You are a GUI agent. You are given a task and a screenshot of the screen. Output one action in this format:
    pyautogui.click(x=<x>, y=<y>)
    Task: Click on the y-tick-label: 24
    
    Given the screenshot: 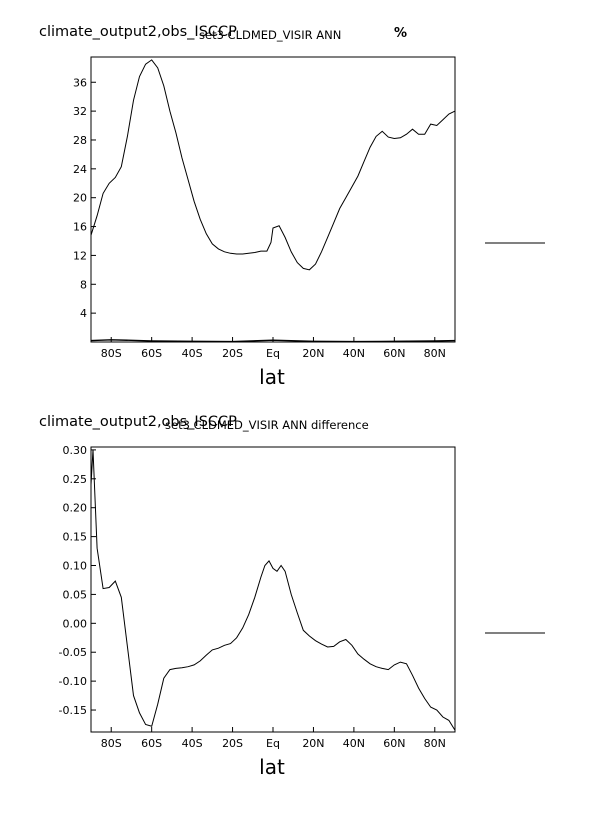 What is the action you would take?
    pyautogui.click(x=80, y=169)
    